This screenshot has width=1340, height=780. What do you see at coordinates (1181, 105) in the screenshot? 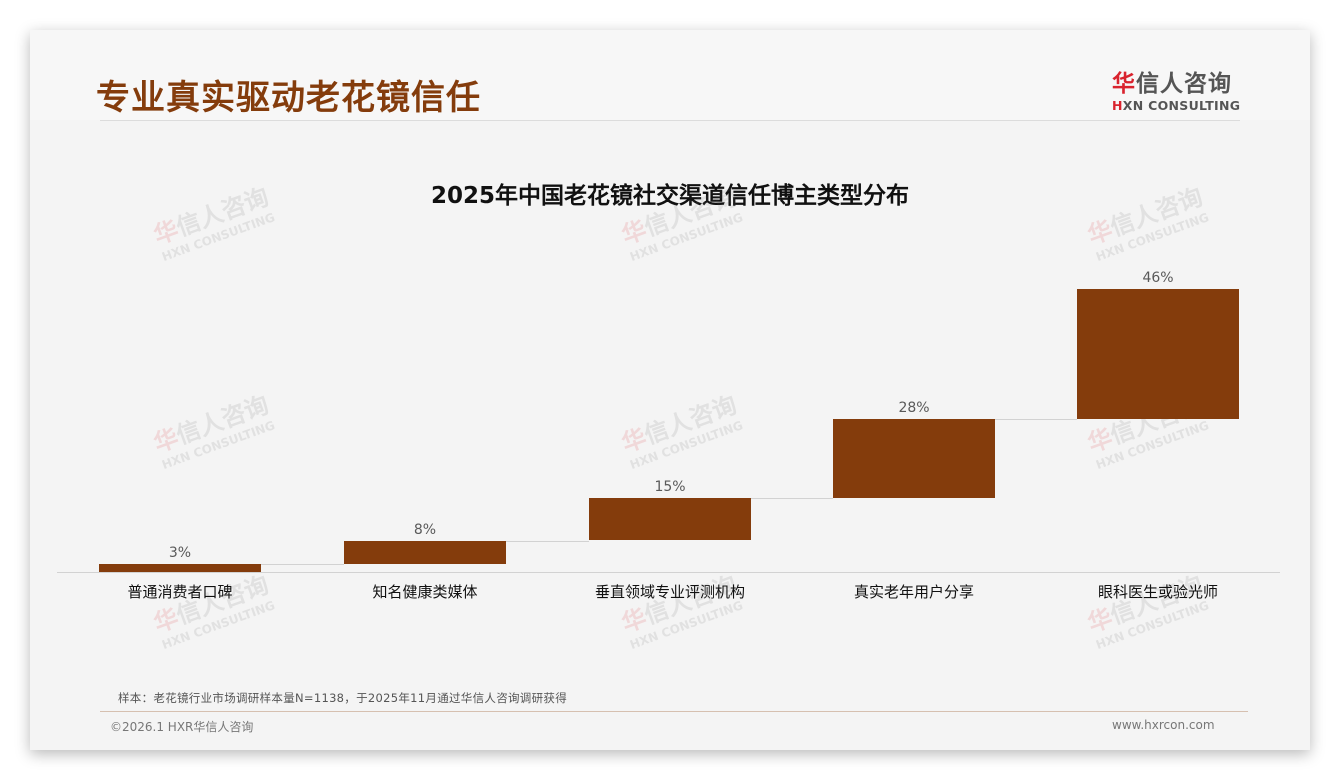
I see `logo-english-rest: XN CONSULTING` at bounding box center [1181, 105].